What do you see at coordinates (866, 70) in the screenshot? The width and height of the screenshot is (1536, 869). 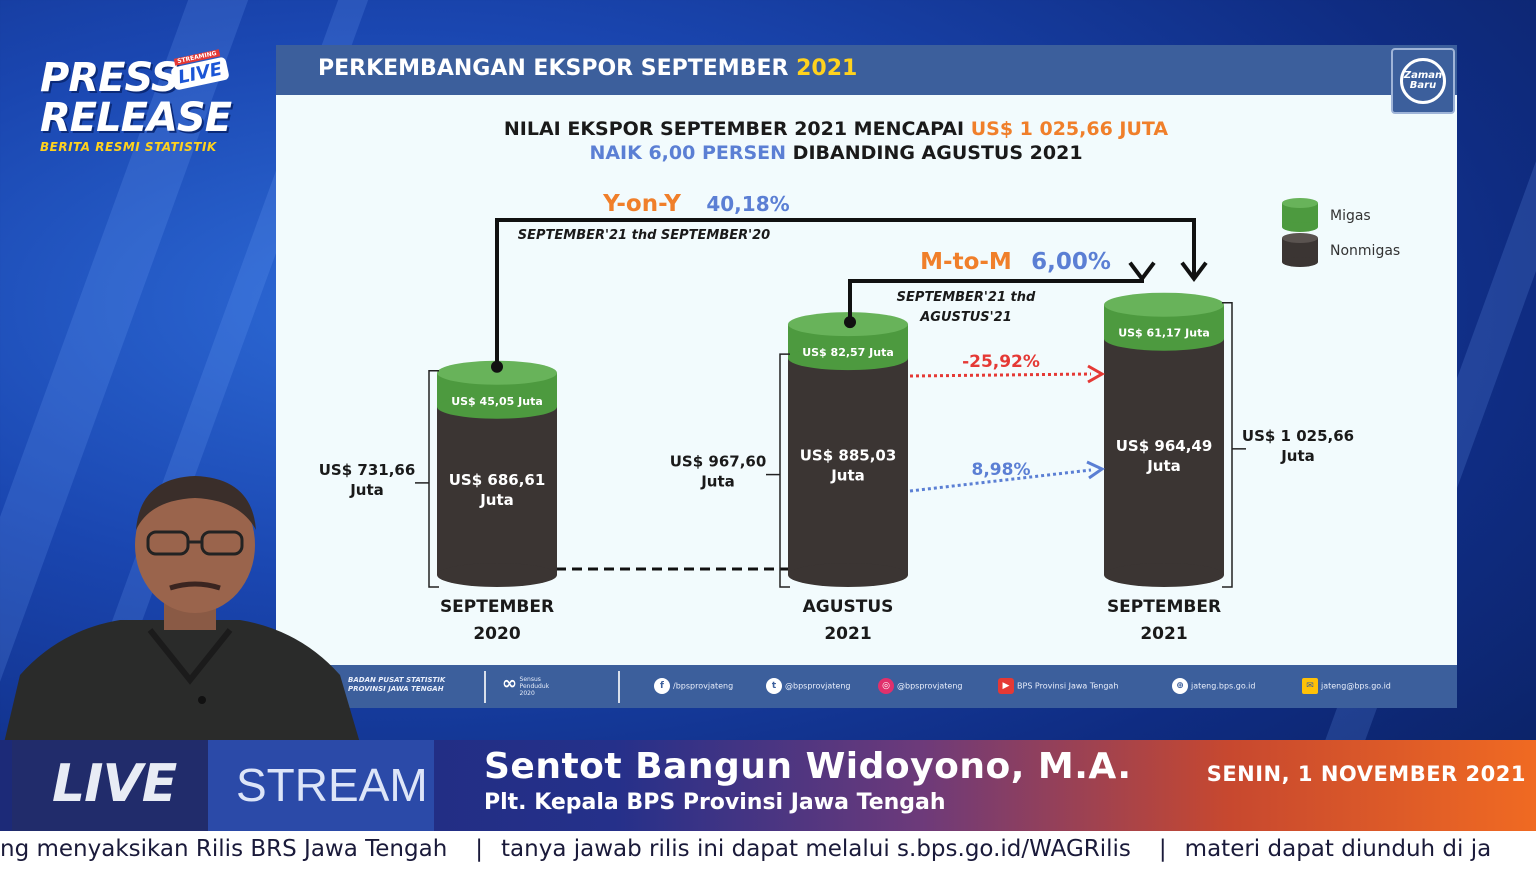 I see `slide-header: PERKEMBANGAN EKSPOR SEPTEMBER 2021` at bounding box center [866, 70].